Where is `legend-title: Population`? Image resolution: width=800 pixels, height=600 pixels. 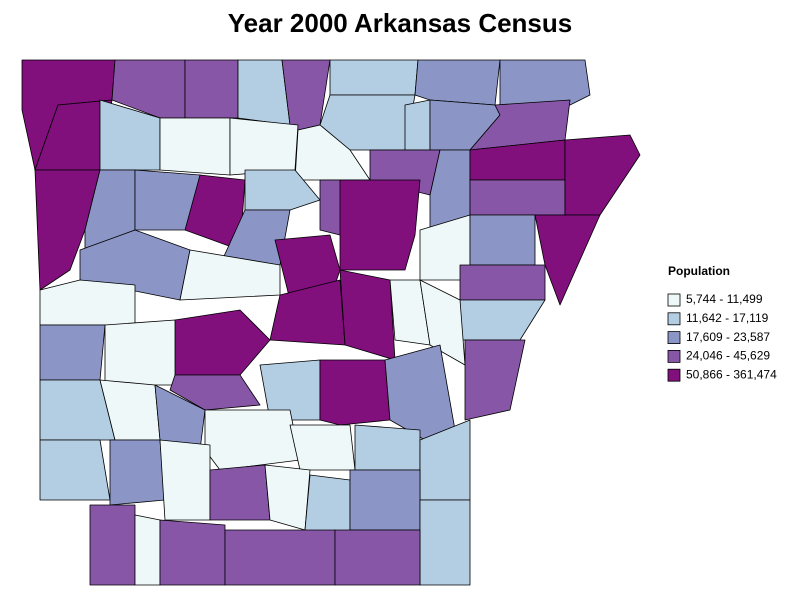 legend-title: Population is located at coordinates (699, 271).